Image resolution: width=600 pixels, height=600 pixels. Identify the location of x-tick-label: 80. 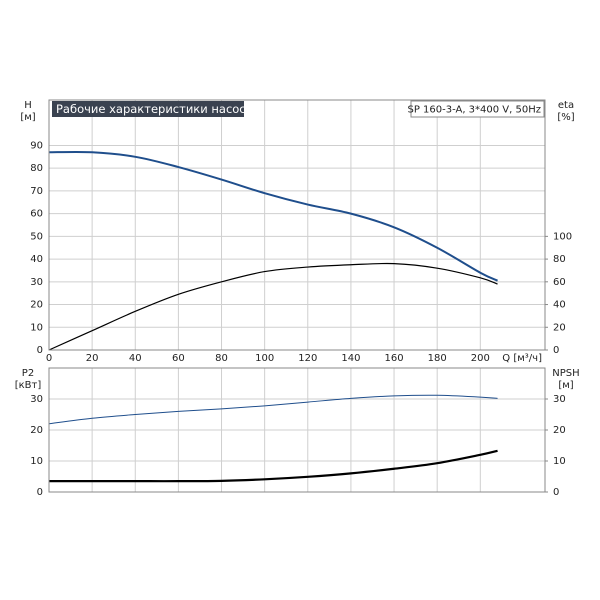
(221, 358).